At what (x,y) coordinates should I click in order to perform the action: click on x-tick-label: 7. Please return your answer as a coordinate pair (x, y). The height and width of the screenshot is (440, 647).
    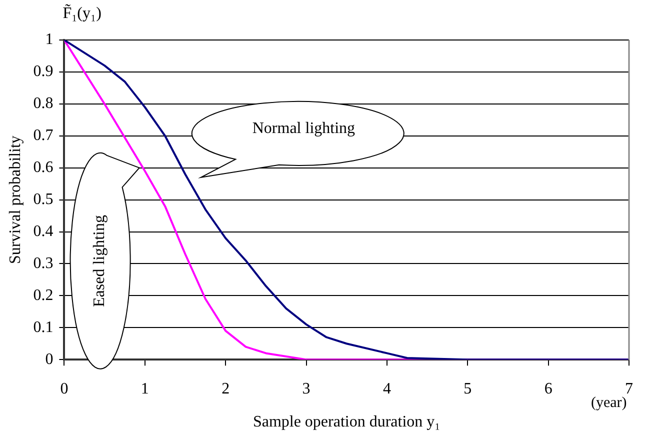
    Looking at the image, I should click on (629, 389).